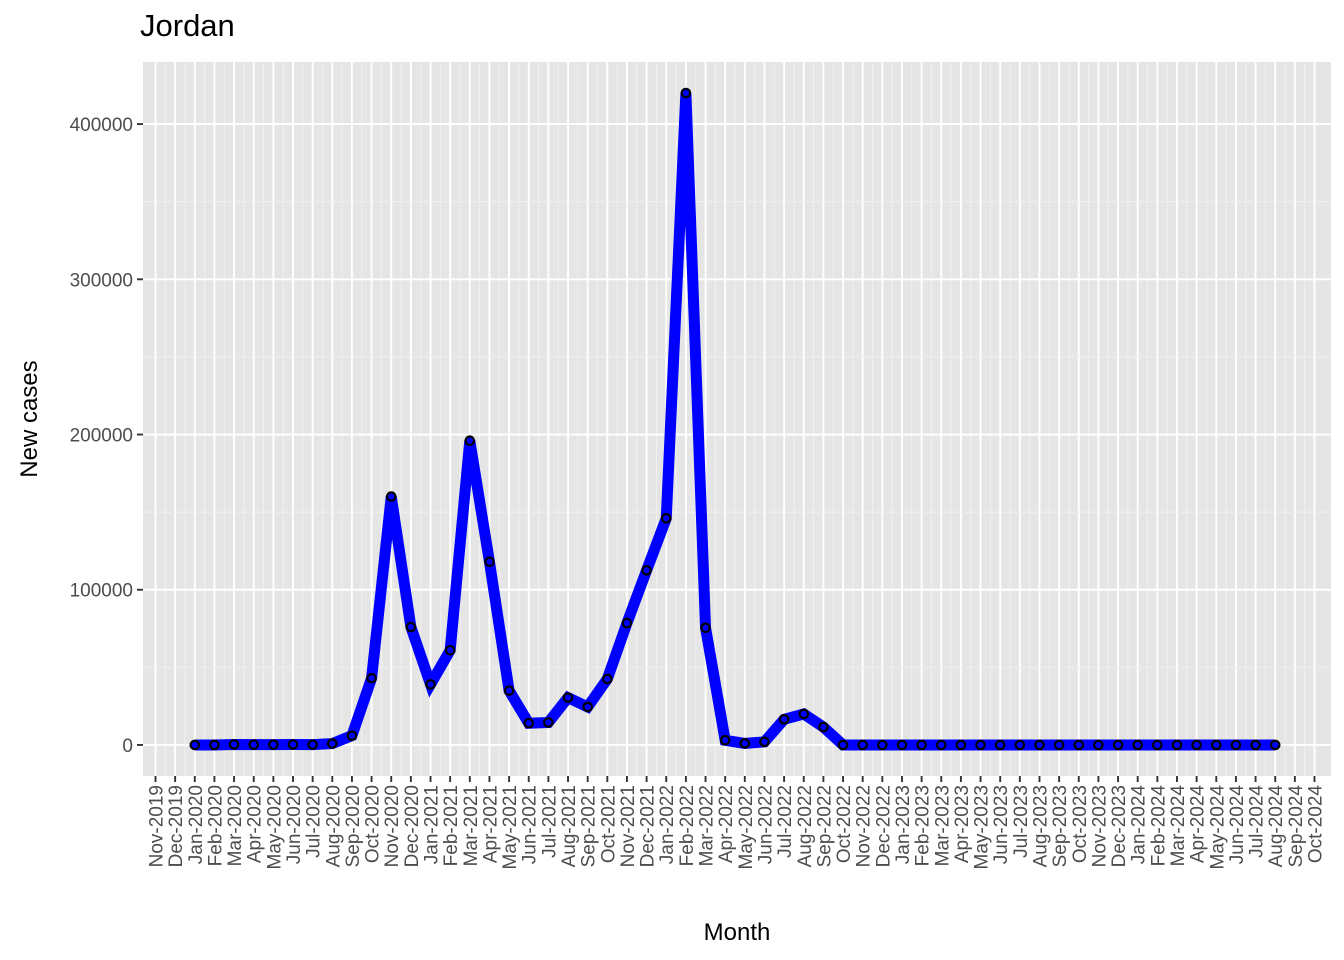  What do you see at coordinates (608, 824) in the screenshot?
I see `x-tick-label: Oct-2021` at bounding box center [608, 824].